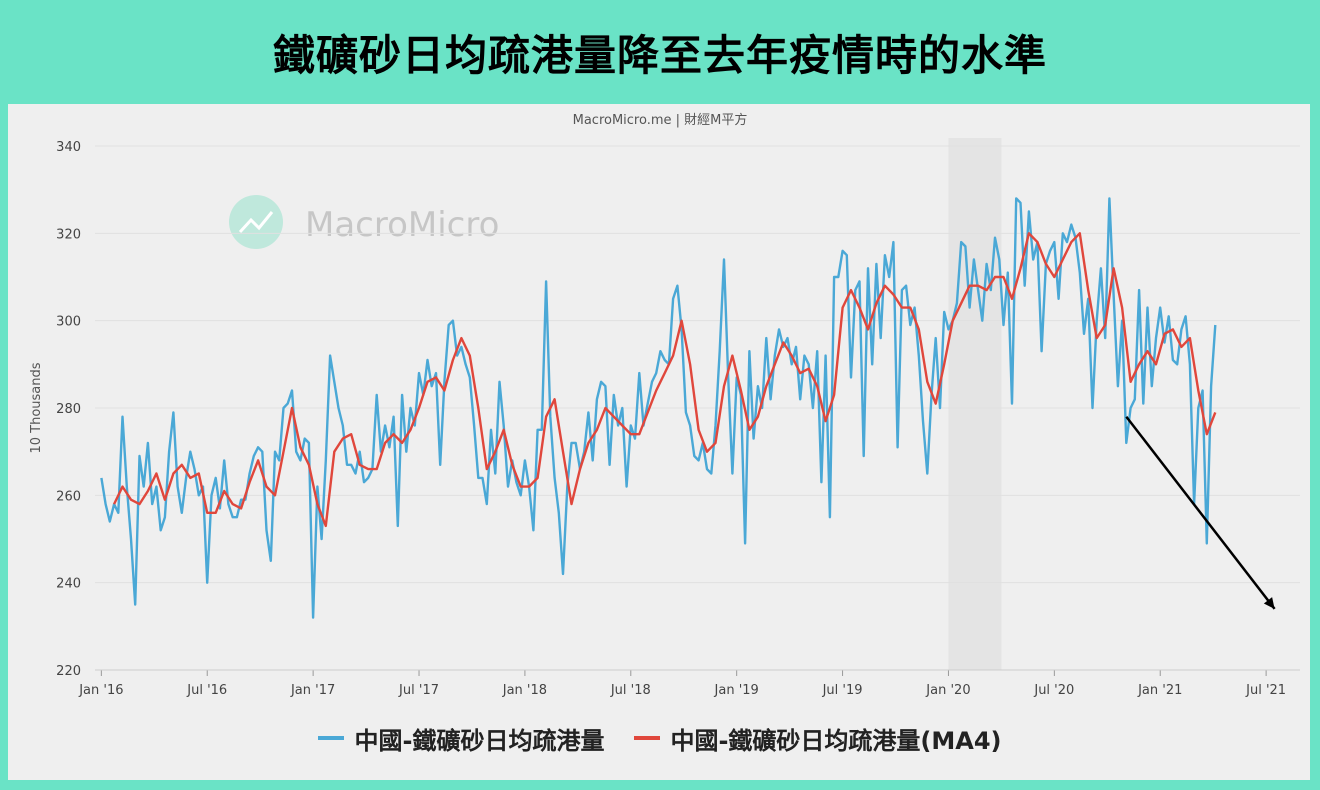  I want to click on legend-item-series-1: 中國-鐵礦砂日均疏港量(MA4), so click(818, 738).